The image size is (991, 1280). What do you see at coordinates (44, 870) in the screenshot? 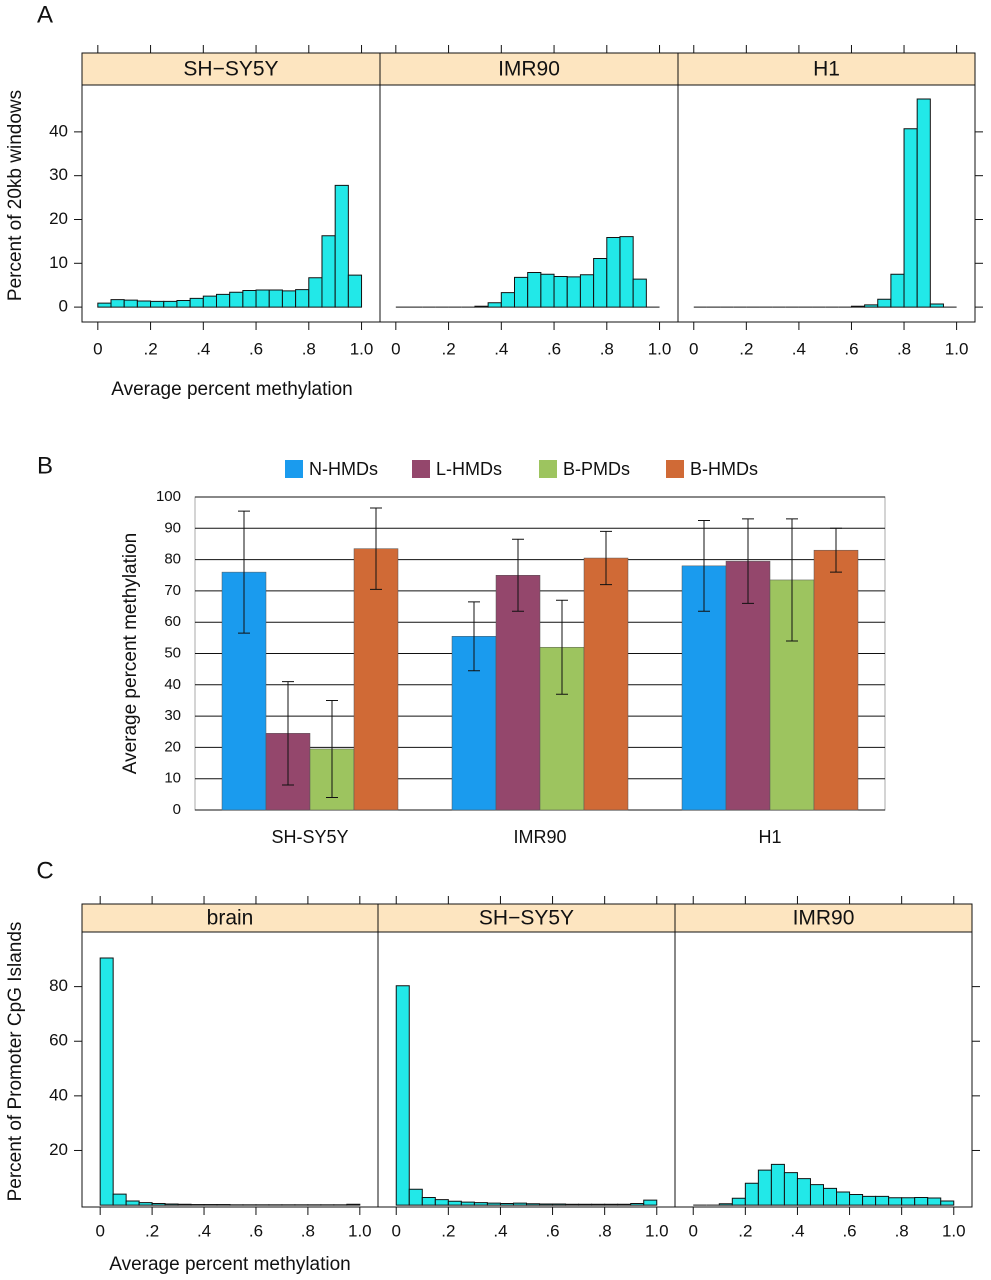
I see `panel-label: C` at bounding box center [44, 870].